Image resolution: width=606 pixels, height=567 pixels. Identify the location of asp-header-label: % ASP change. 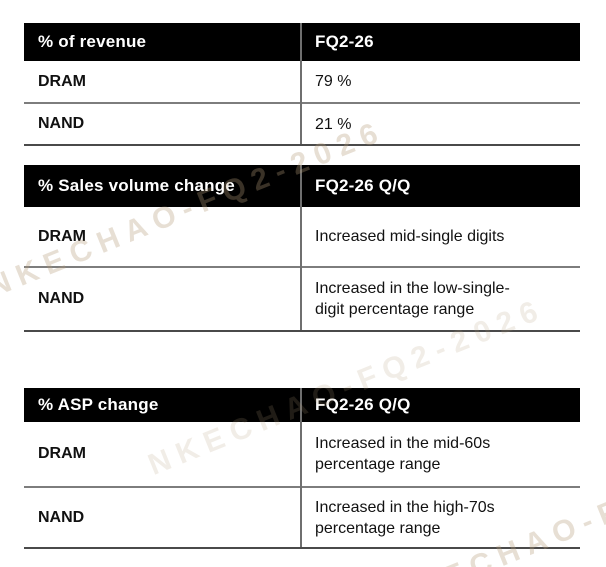
(98, 404).